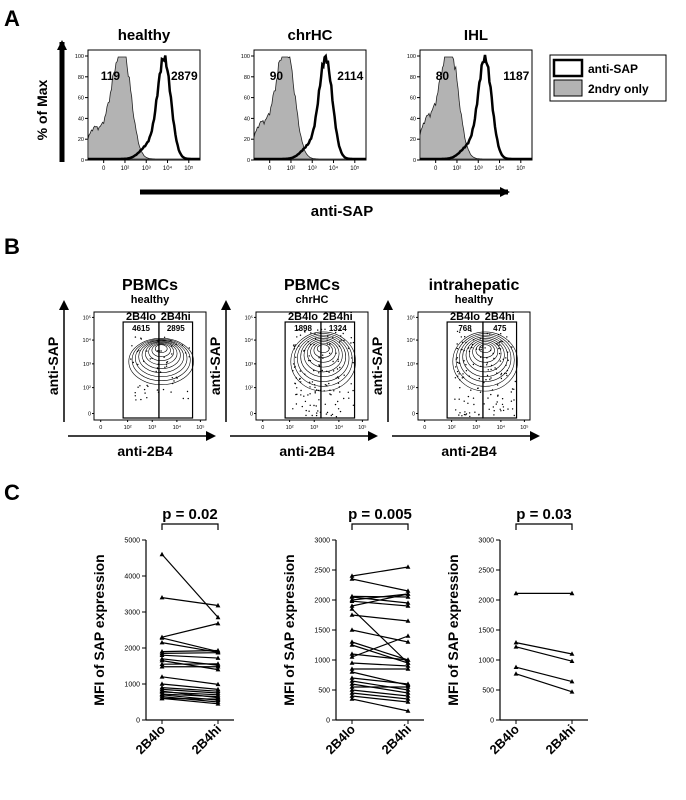 This screenshot has width=686, height=800. I want to click on flow-plot-x-tick-label: 10³, so click(314, 428).